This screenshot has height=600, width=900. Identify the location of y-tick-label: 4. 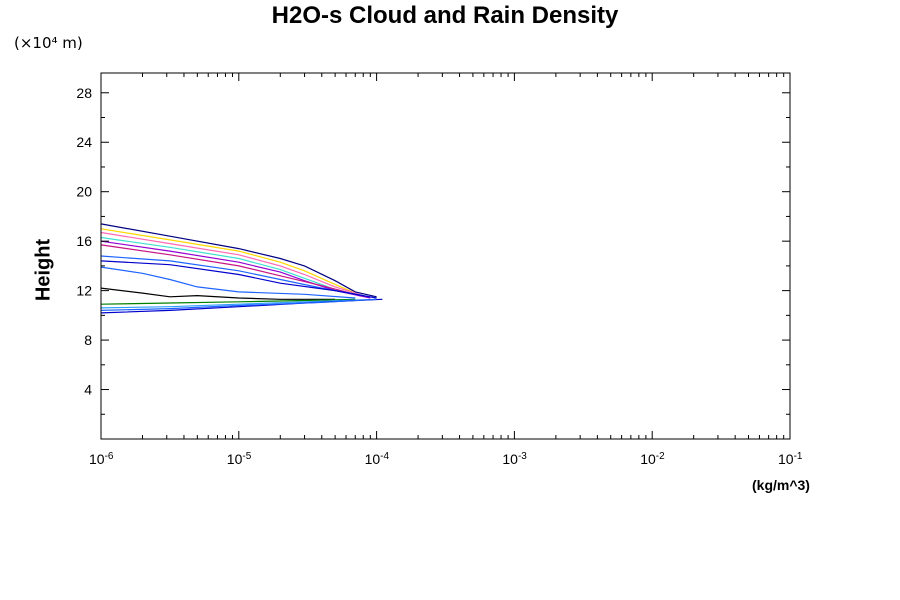
(88, 390).